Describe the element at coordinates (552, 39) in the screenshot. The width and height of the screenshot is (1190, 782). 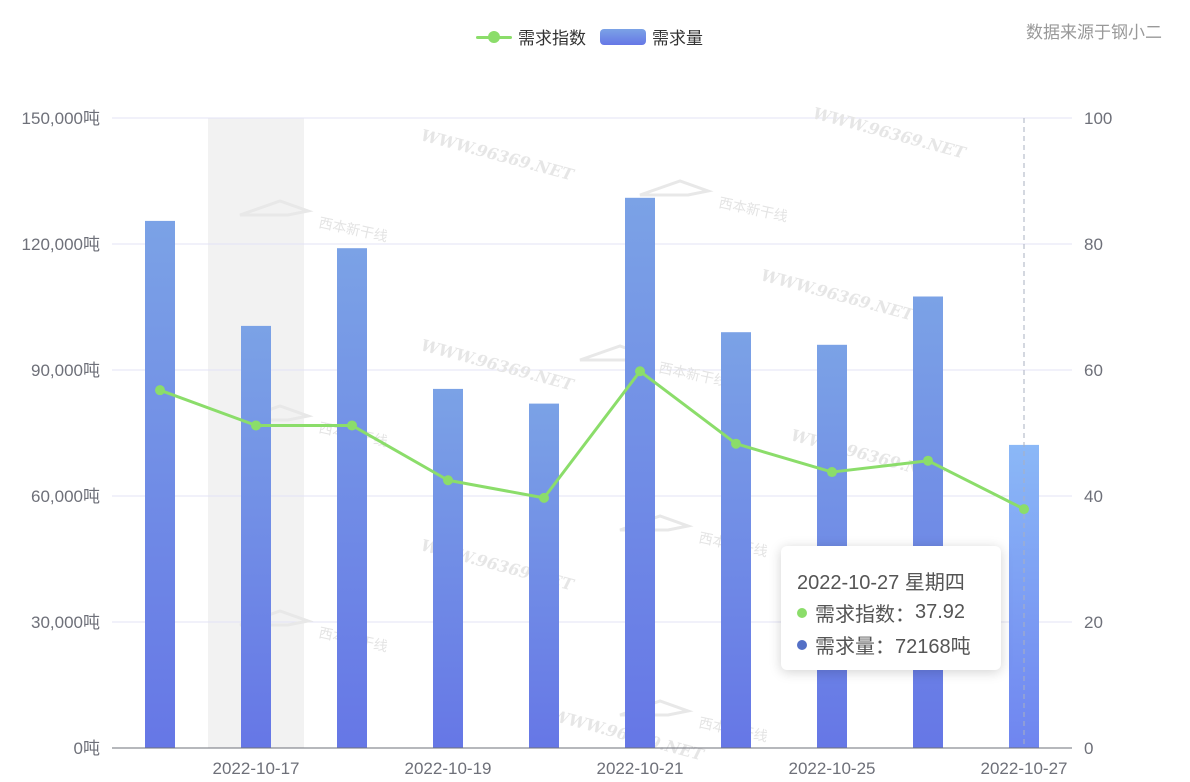
I see `legend-label-index: 需求指数` at that location.